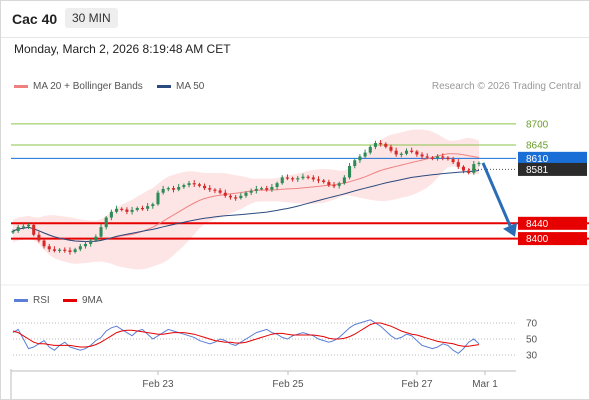  Describe the element at coordinates (485, 384) in the screenshot. I see `x-tick-label: Mar 1` at that location.